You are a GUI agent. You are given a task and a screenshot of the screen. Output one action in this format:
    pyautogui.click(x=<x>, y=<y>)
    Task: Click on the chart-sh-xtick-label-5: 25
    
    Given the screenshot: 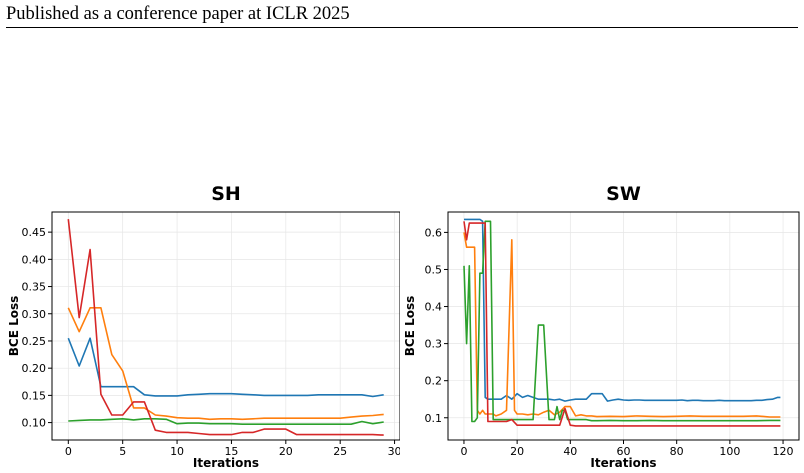 What is the action you would take?
    pyautogui.click(x=340, y=451)
    